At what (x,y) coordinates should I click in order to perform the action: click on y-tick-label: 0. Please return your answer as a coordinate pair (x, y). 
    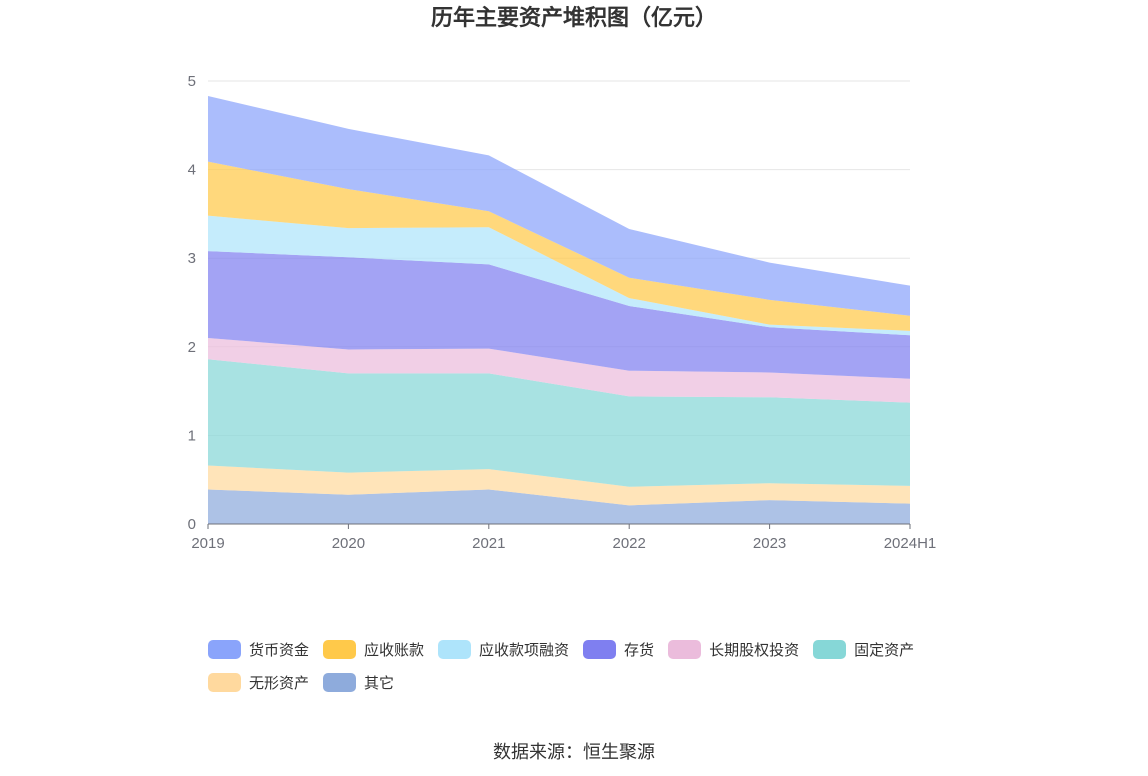
    Looking at the image, I should click on (192, 524).